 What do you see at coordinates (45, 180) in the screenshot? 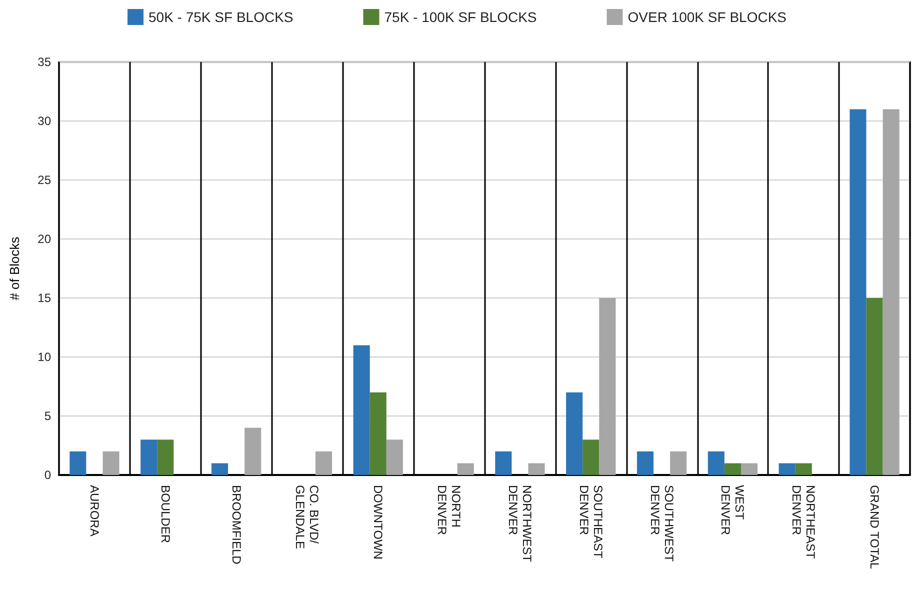
I see `y-tick-label: 25` at bounding box center [45, 180].